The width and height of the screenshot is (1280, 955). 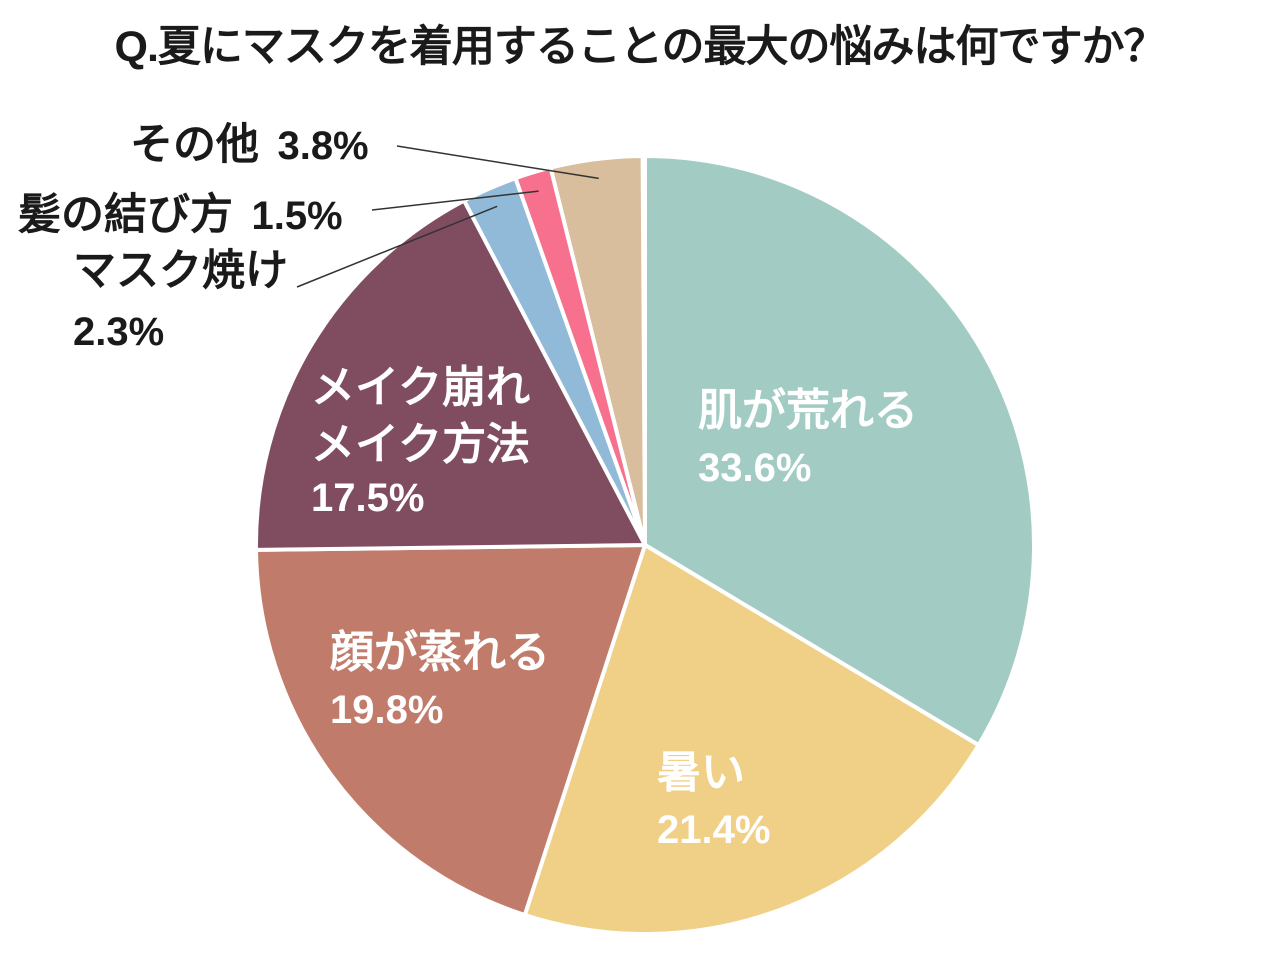 I want to click on slice-label-hot: 暑い 21.4%, so click(x=713, y=800).